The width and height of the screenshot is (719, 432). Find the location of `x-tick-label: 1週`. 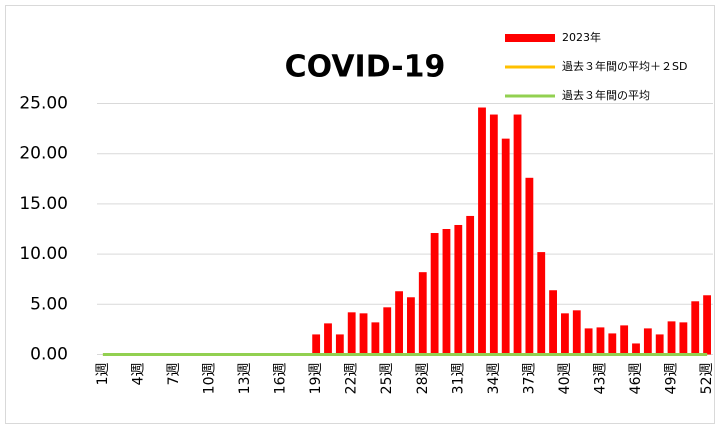

x-tick-label: 1週 is located at coordinates (103, 374).